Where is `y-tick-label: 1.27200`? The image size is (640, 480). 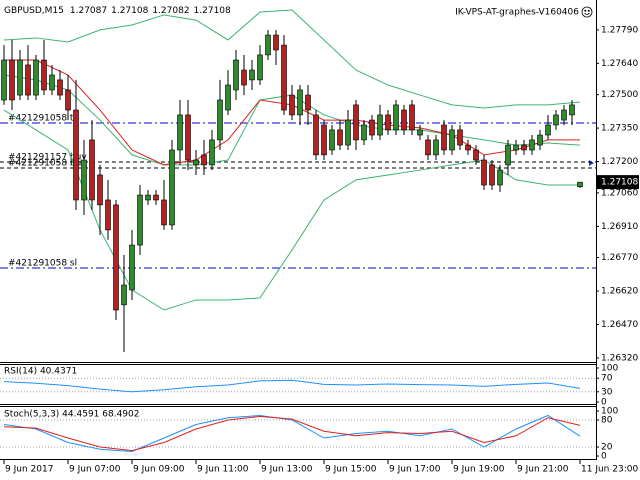
y-tick-label: 1.27200 is located at coordinates (619, 162).